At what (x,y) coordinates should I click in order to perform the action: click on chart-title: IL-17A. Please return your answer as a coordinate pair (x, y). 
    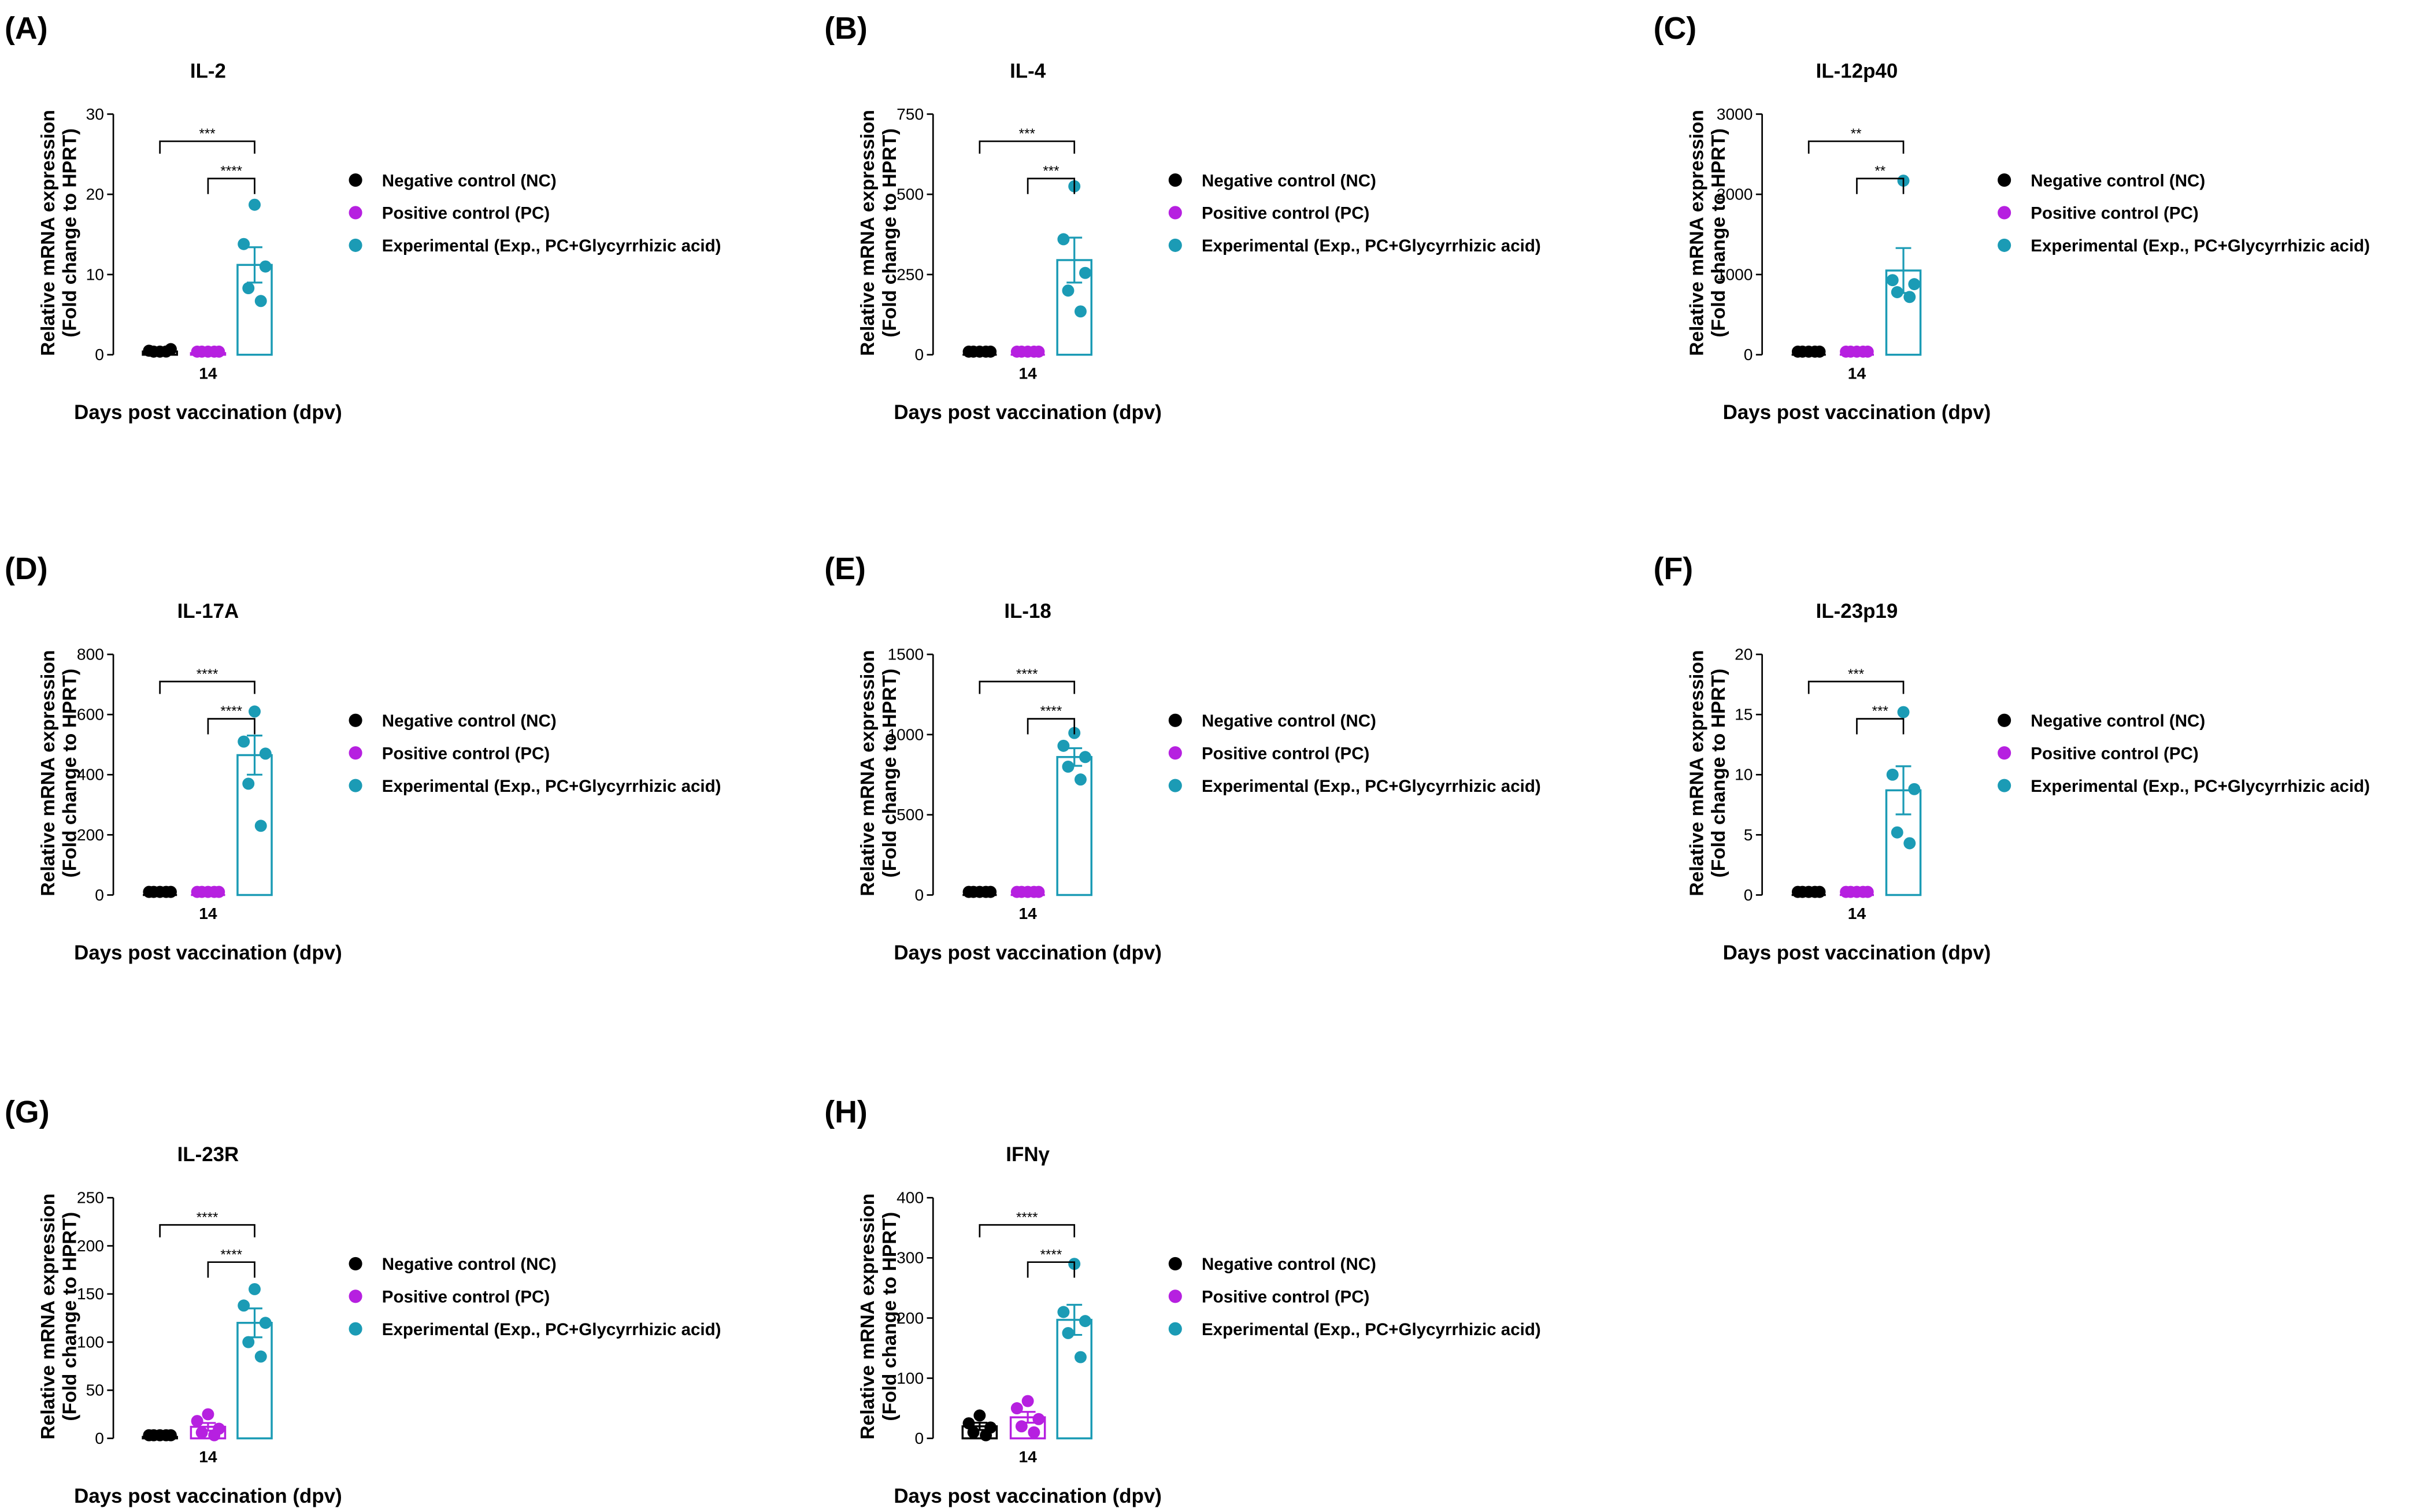
    Looking at the image, I should click on (208, 611).